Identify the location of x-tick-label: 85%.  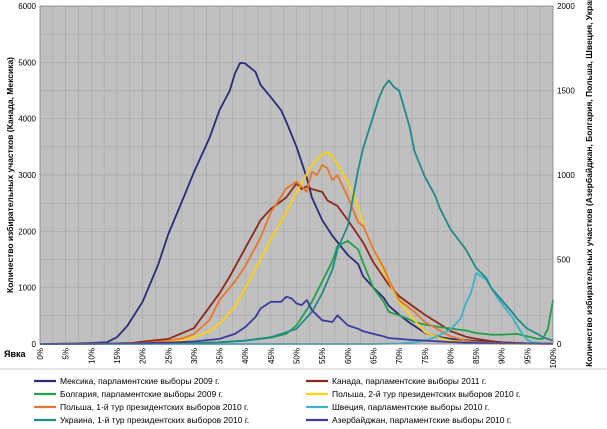
(476, 356).